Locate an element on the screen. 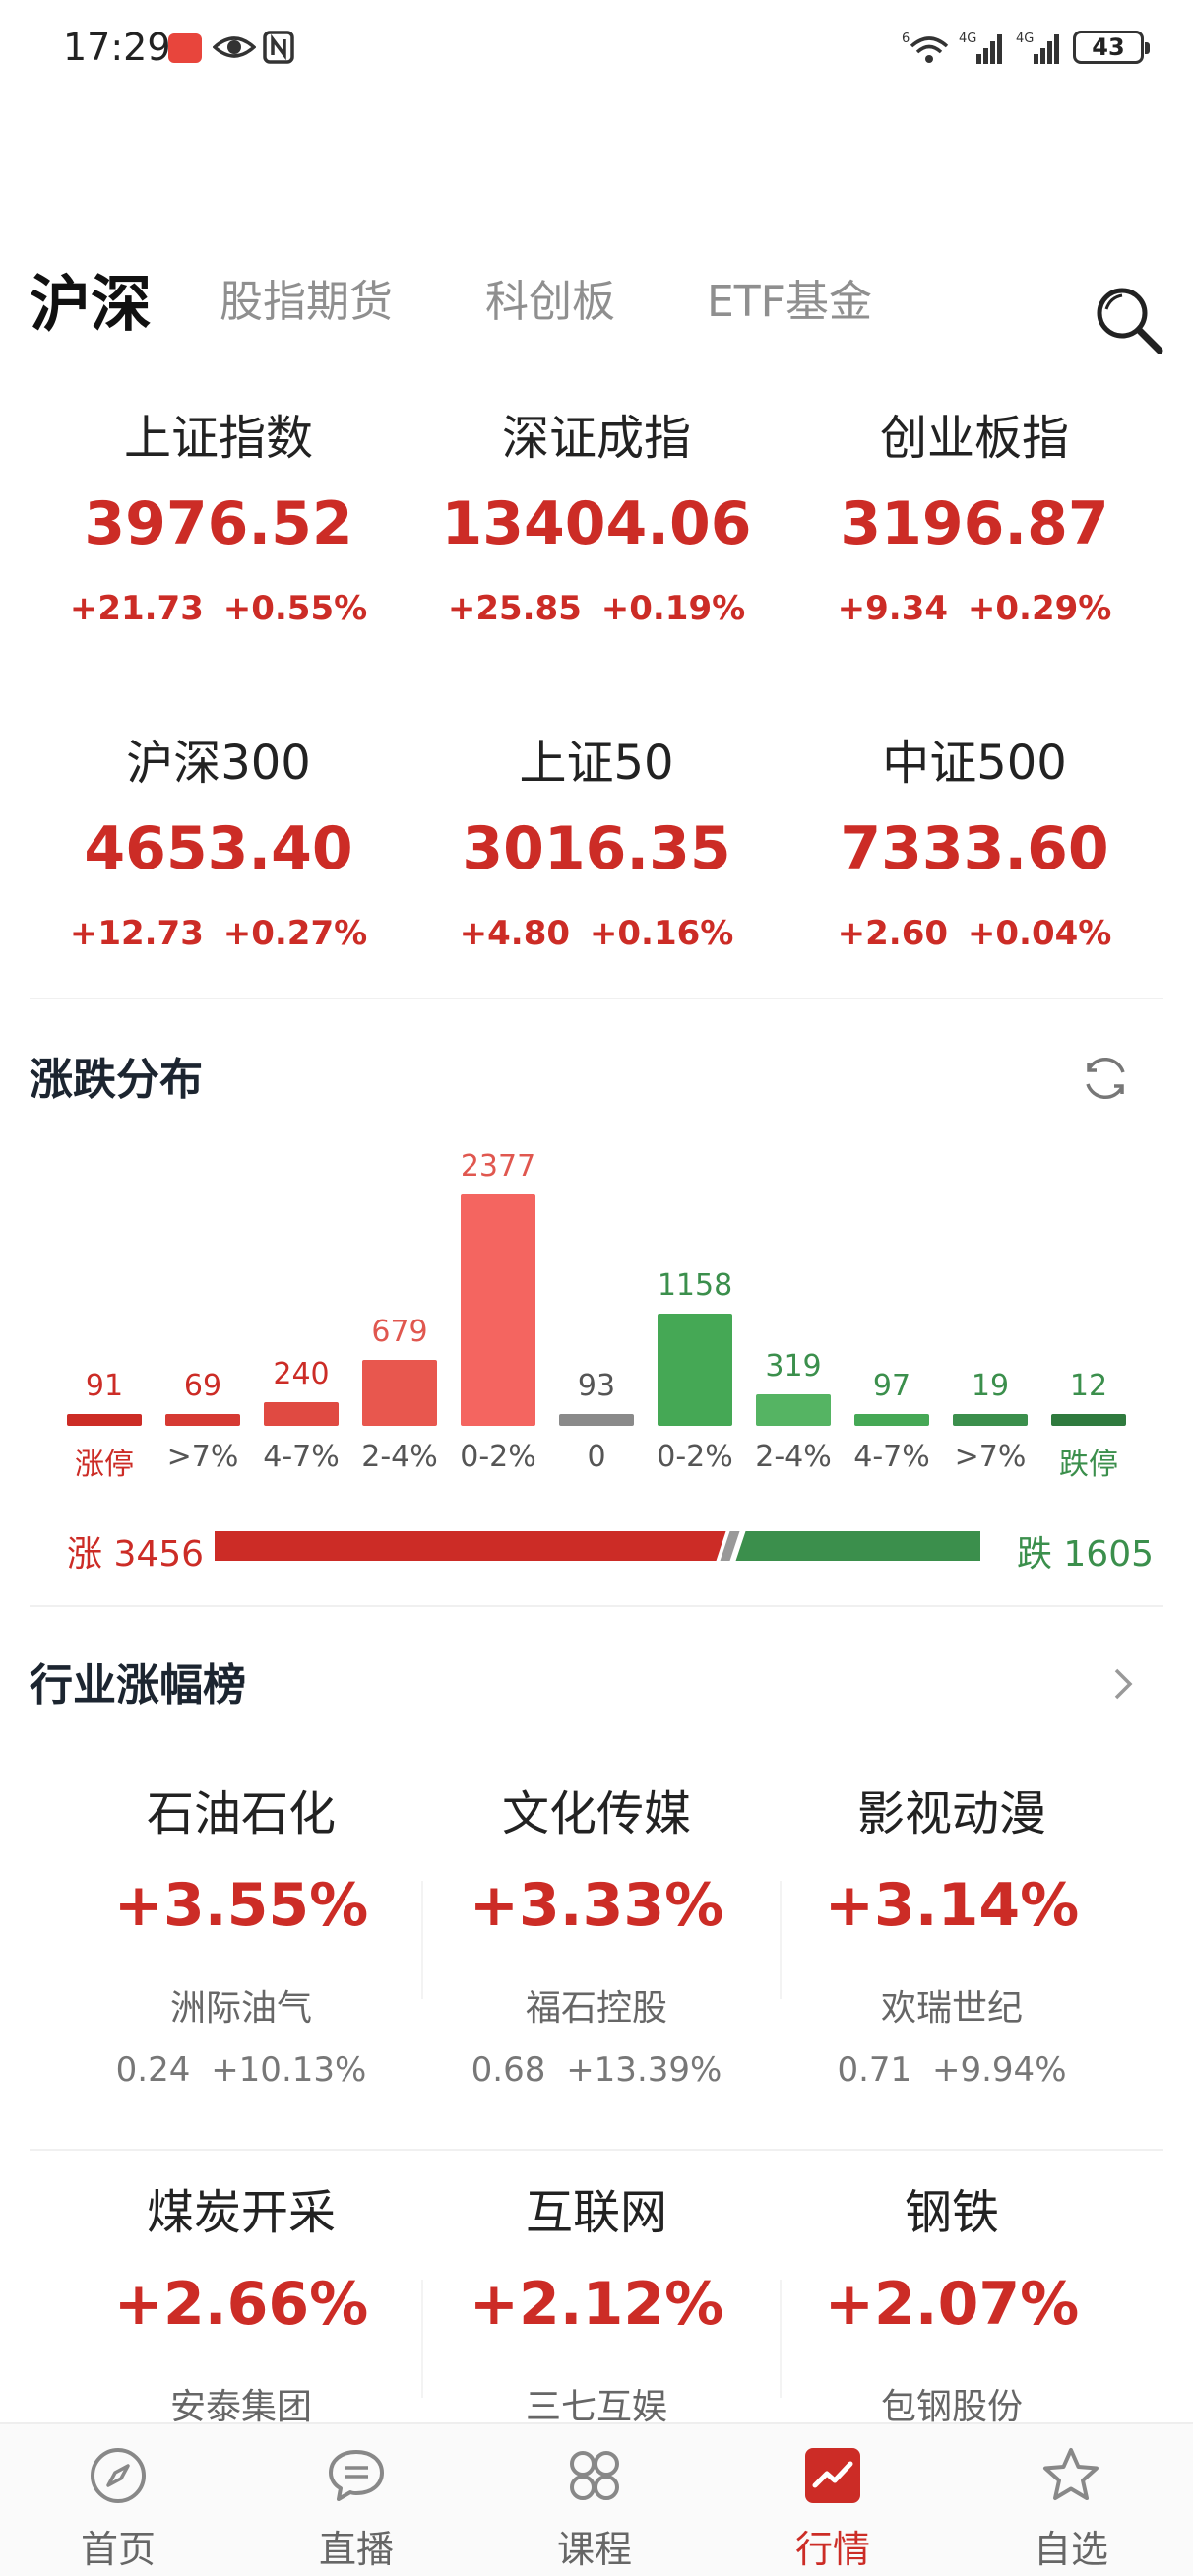 This screenshot has height=2576, width=1193. index-card-szse: 深证成指 13404.06 +25.85 +0.19% is located at coordinates (596, 536).